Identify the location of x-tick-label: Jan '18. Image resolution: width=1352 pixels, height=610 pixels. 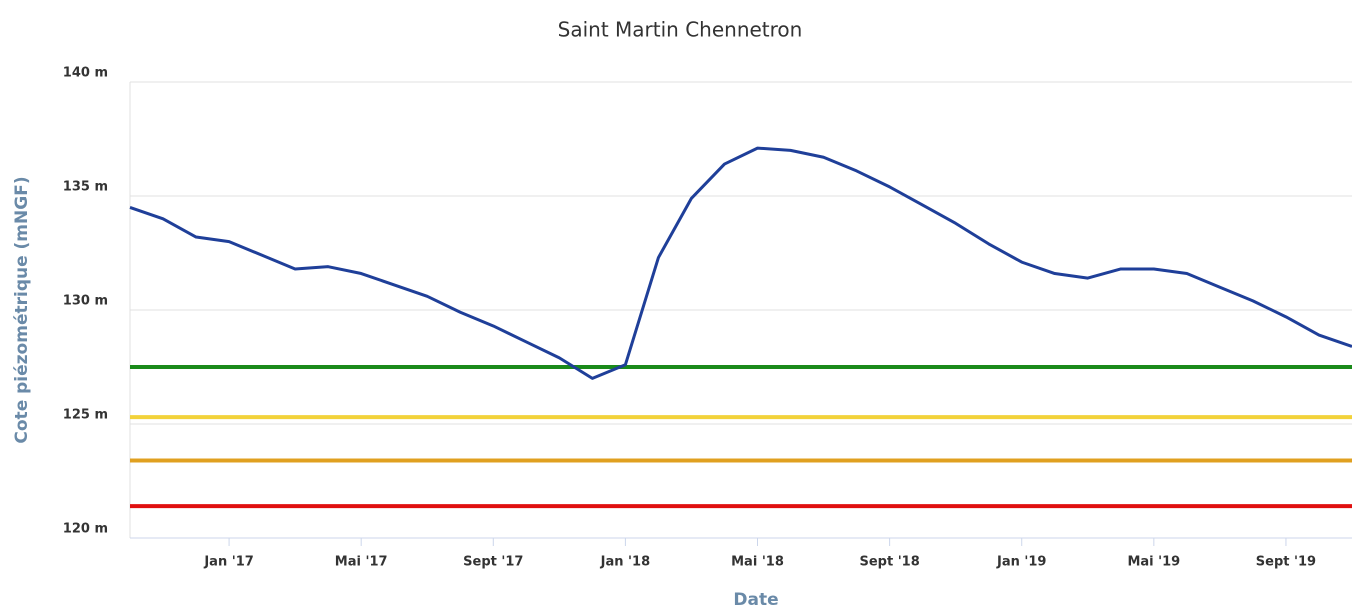
(625, 562).